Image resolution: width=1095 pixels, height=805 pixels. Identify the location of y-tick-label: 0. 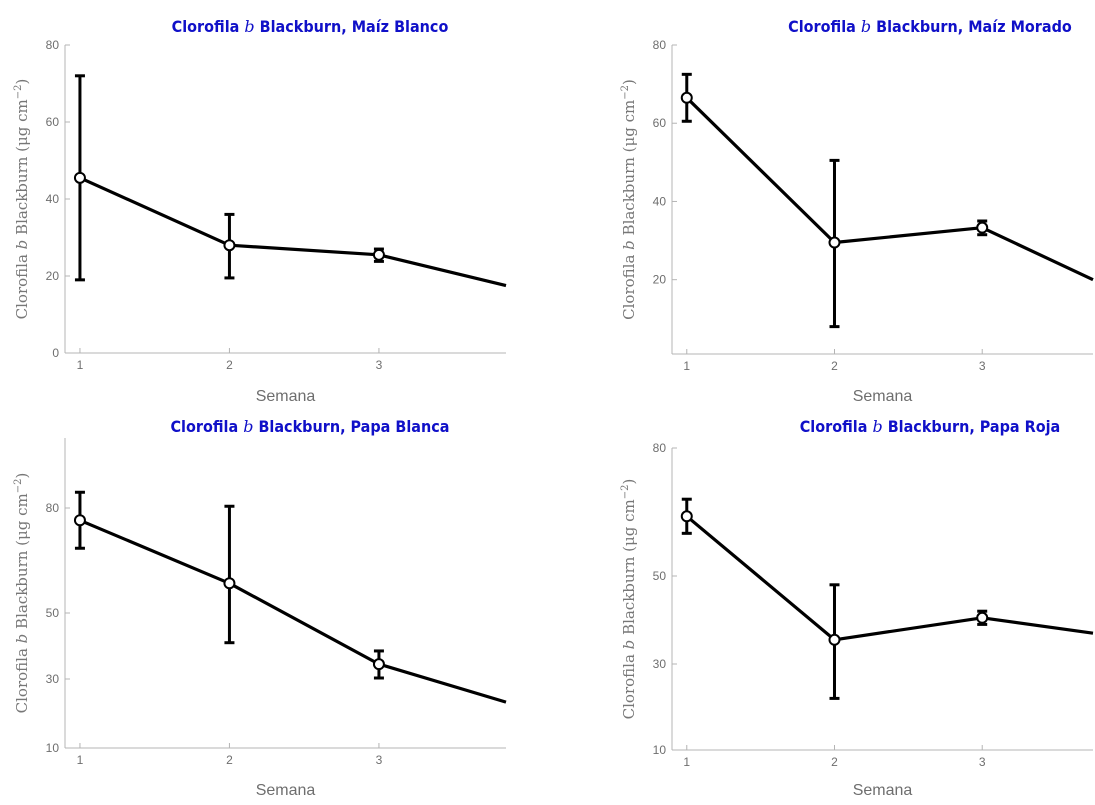
(55, 353).